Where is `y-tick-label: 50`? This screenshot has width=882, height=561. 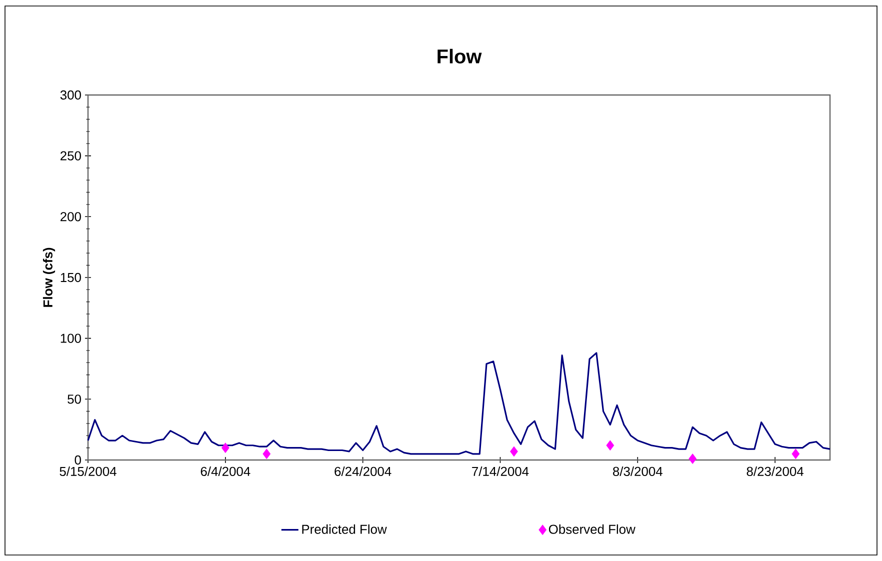 y-tick-label: 50 is located at coordinates (74, 399).